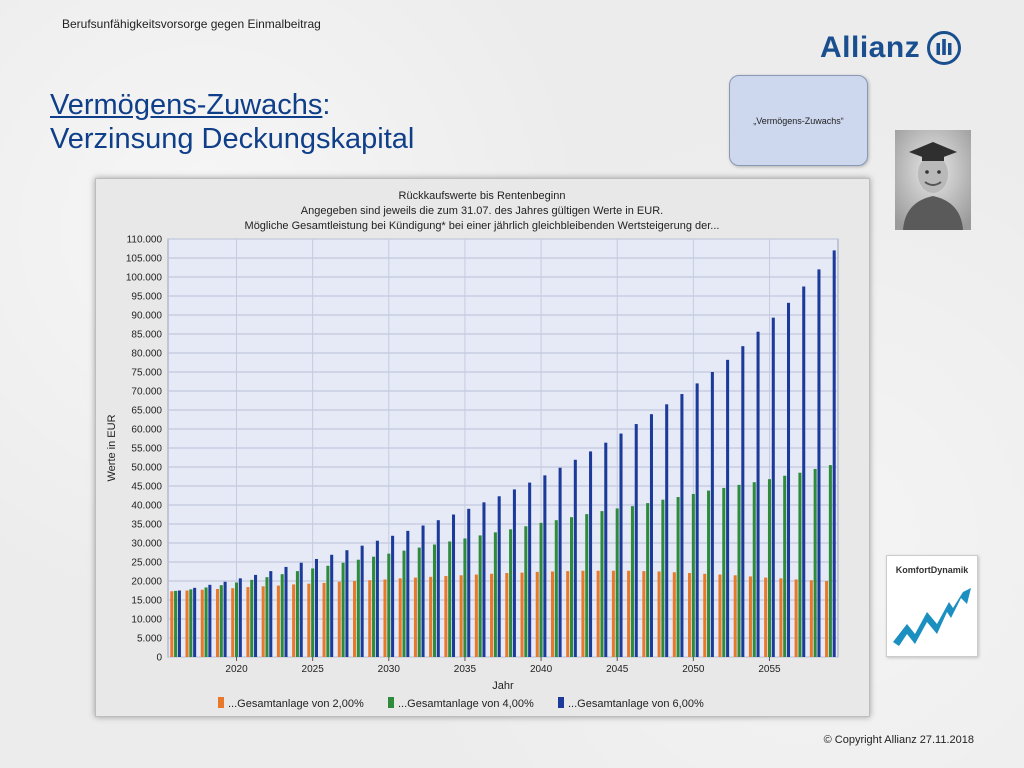 This screenshot has height=768, width=1024. What do you see at coordinates (146, 373) in the screenshot?
I see `y-tick-label: 75.000` at bounding box center [146, 373].